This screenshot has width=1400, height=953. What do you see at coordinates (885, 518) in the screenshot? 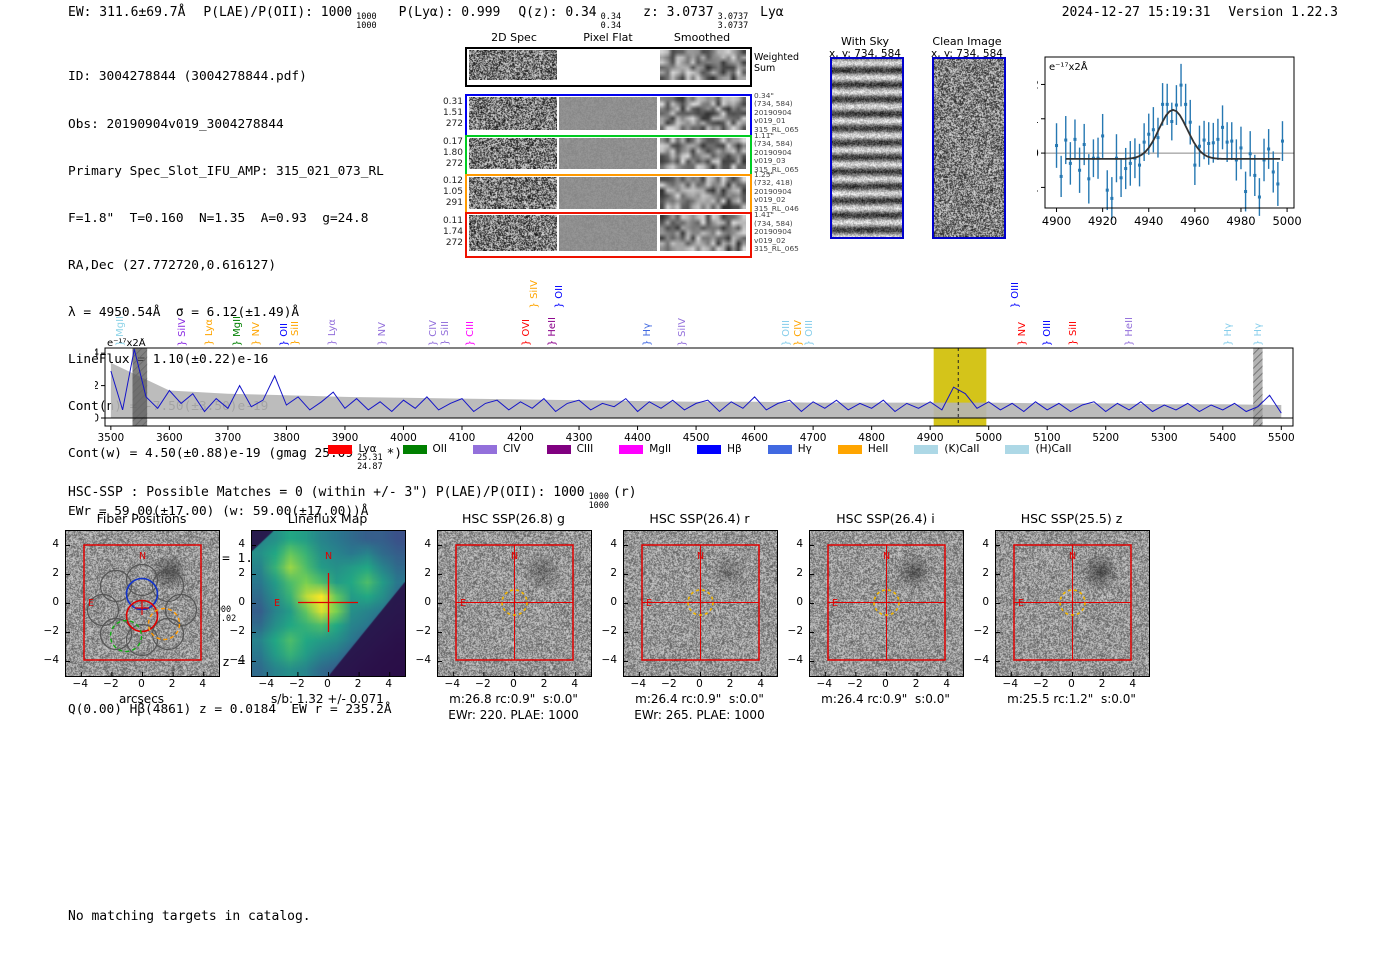
I see `panel-title: HSC SSP(26.4) i` at bounding box center [885, 518].